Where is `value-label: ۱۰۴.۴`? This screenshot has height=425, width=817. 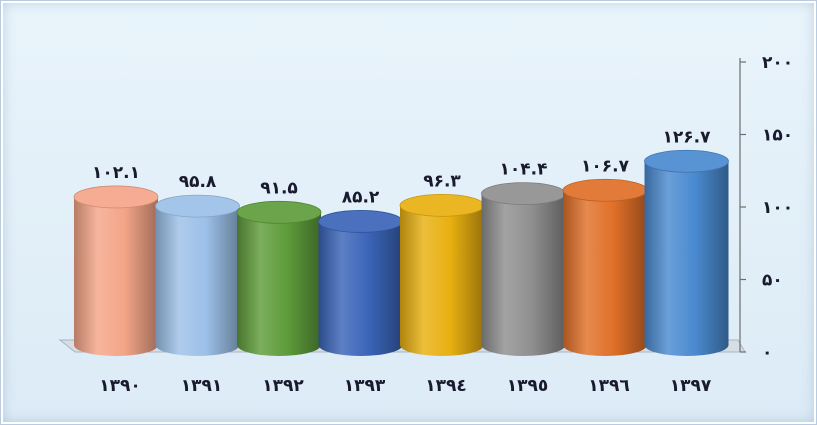
value-label: ۱۰۴.۴ is located at coordinates (524, 170).